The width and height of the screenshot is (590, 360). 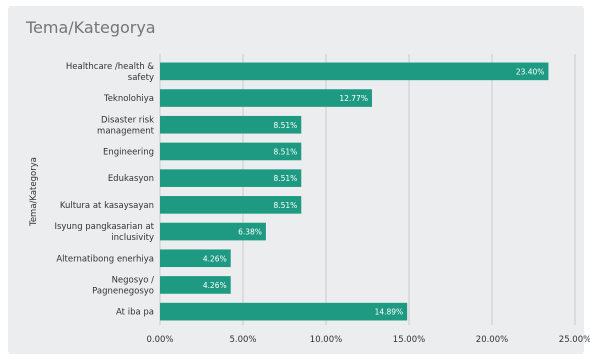 What do you see at coordinates (409, 340) in the screenshot?
I see `x-tick-label: 15.00%` at bounding box center [409, 340].